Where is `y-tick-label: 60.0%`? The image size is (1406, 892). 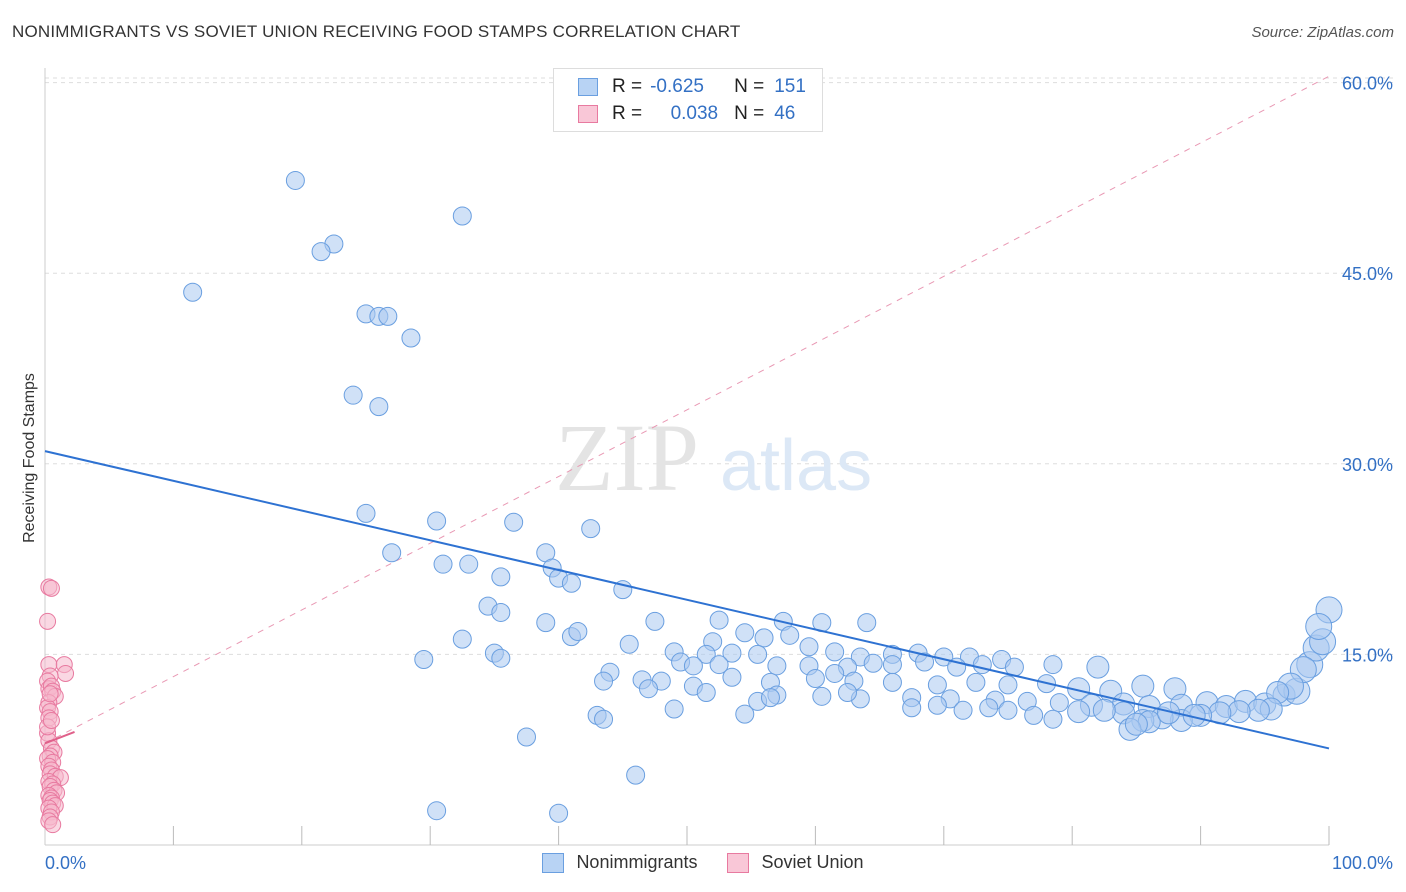
y-tick-label: 60.0% is located at coordinates (1367, 84).